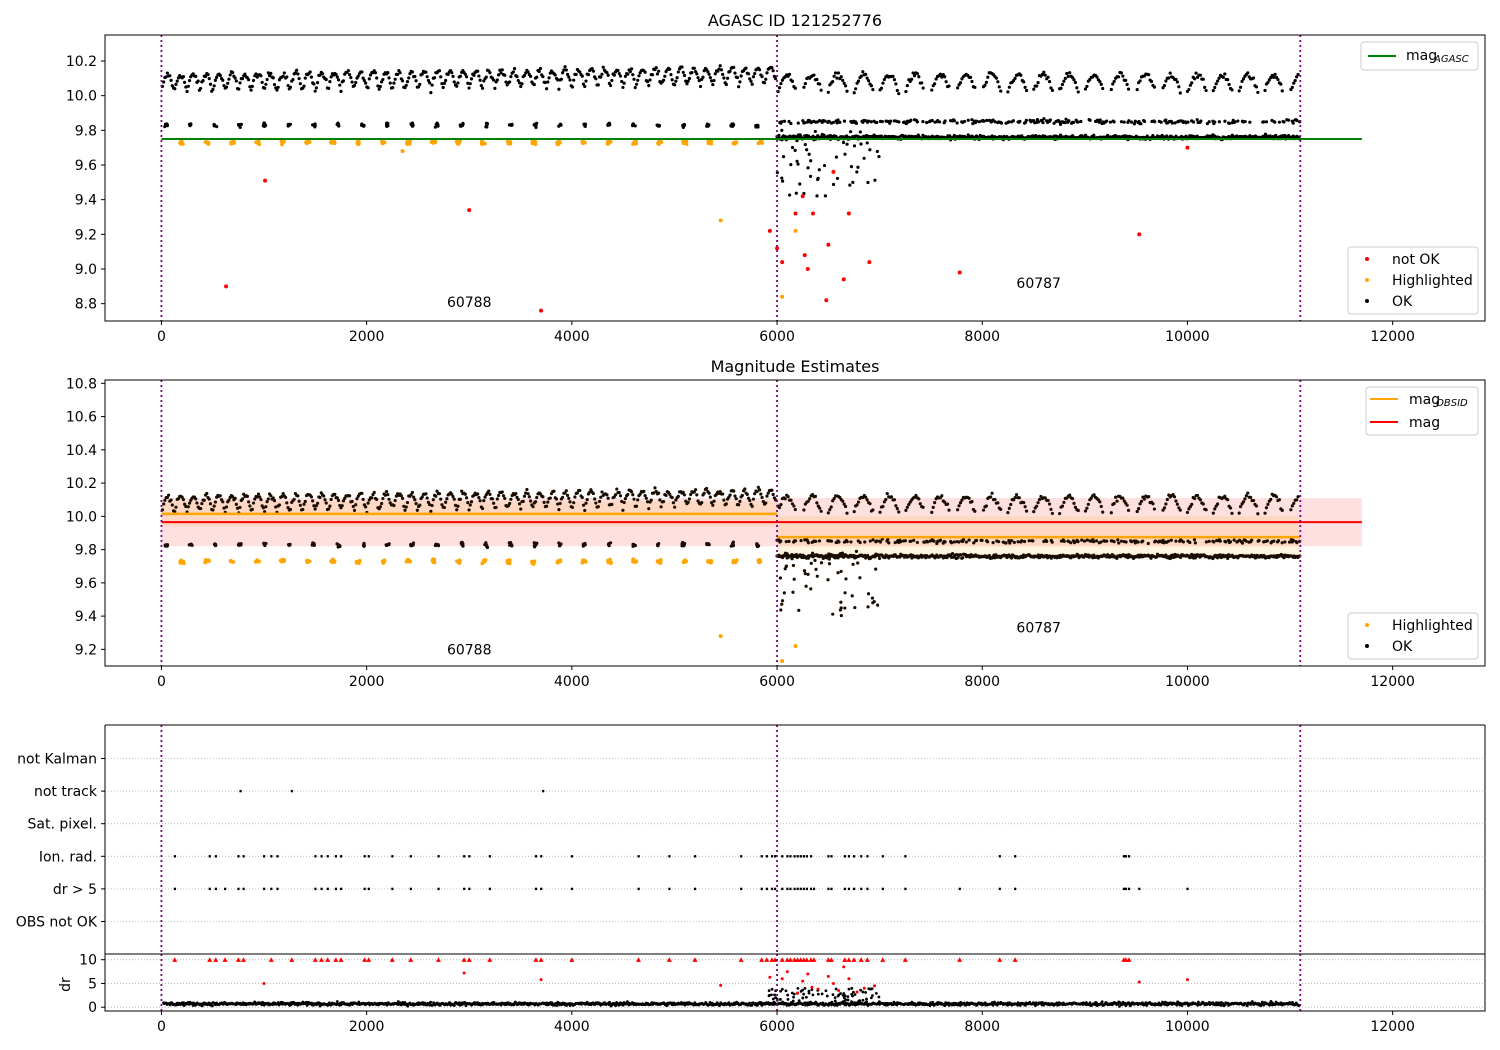 The image size is (1500, 1050). I want to click on dr-ok-point, so click(552, 1003).